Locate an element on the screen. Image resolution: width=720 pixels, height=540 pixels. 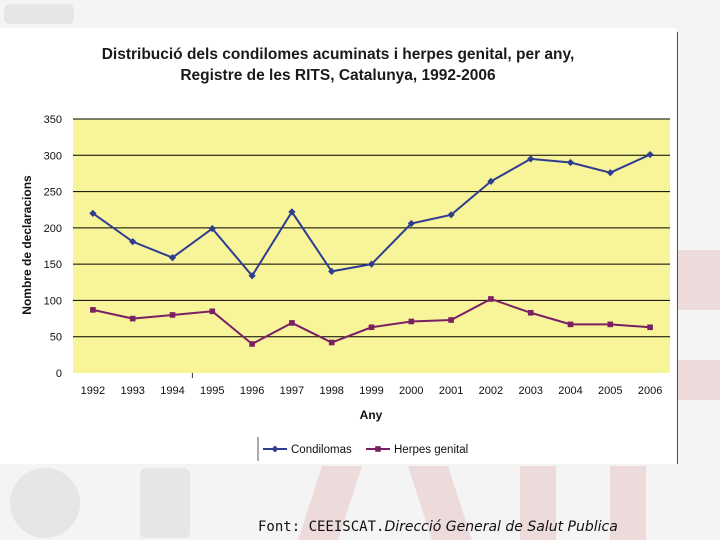
x-tick-label: 2006 is located at coordinates (650, 391).